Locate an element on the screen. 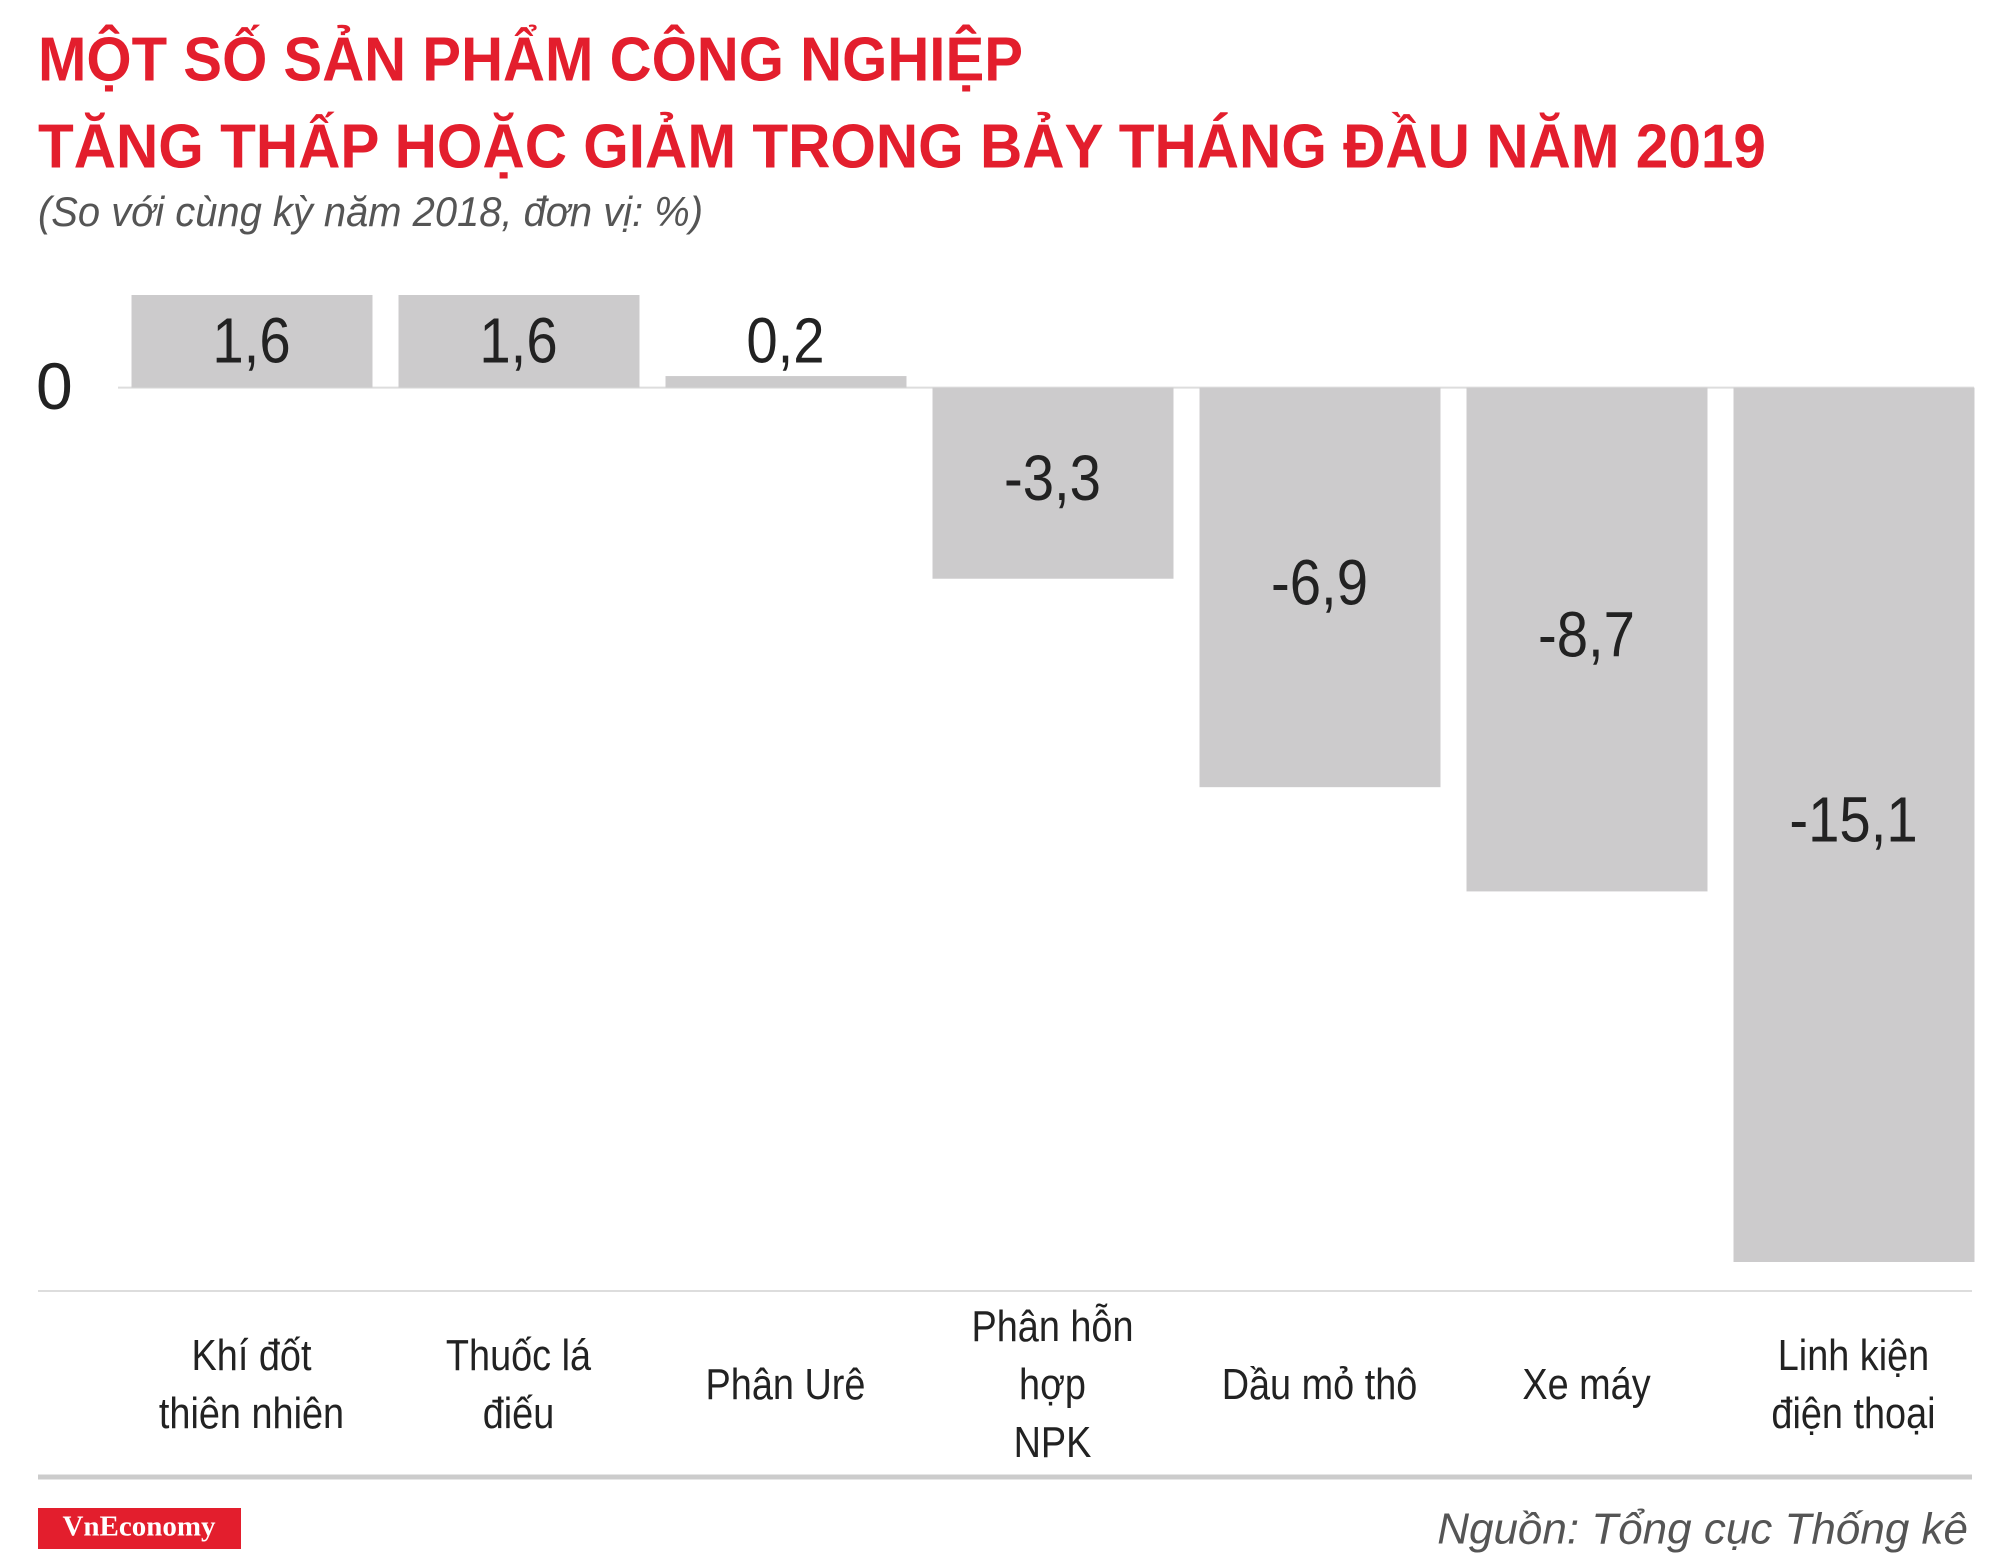 This screenshot has width=2000, height=1562. x-tick-label: Dầu mỏ thô is located at coordinates (1319, 1384).